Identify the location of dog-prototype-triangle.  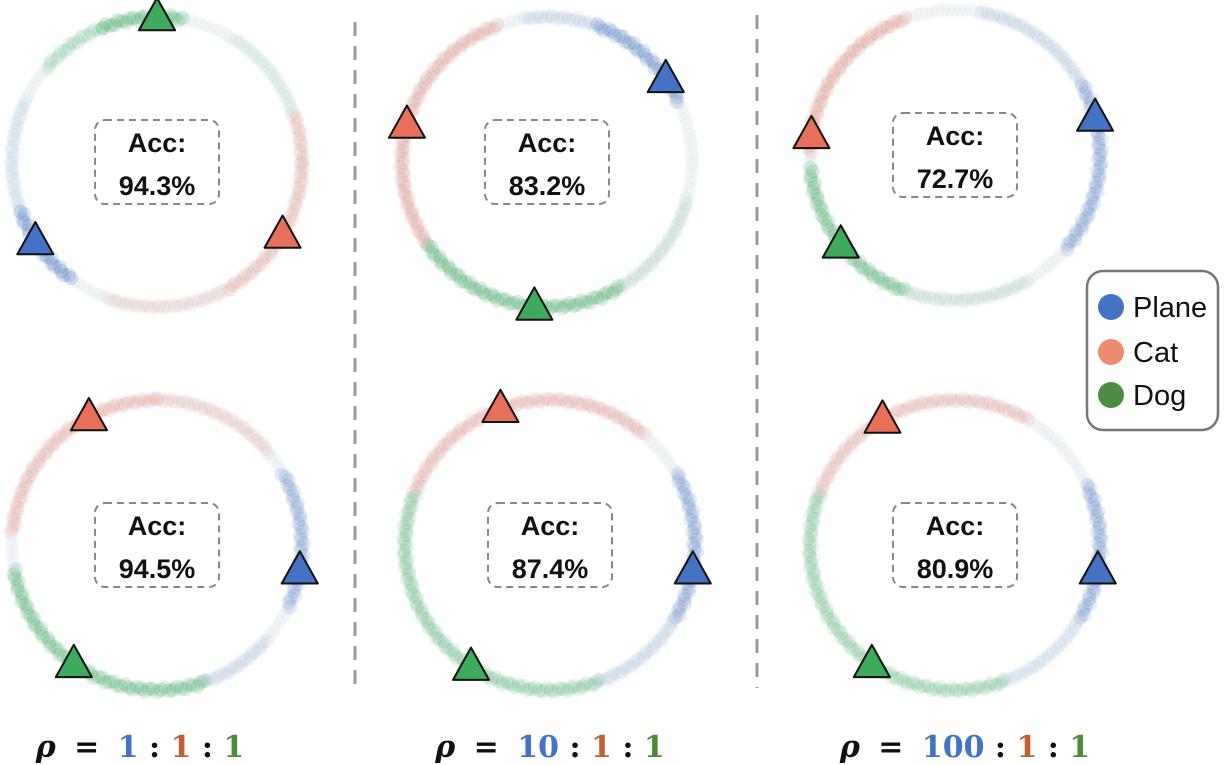
(534, 303).